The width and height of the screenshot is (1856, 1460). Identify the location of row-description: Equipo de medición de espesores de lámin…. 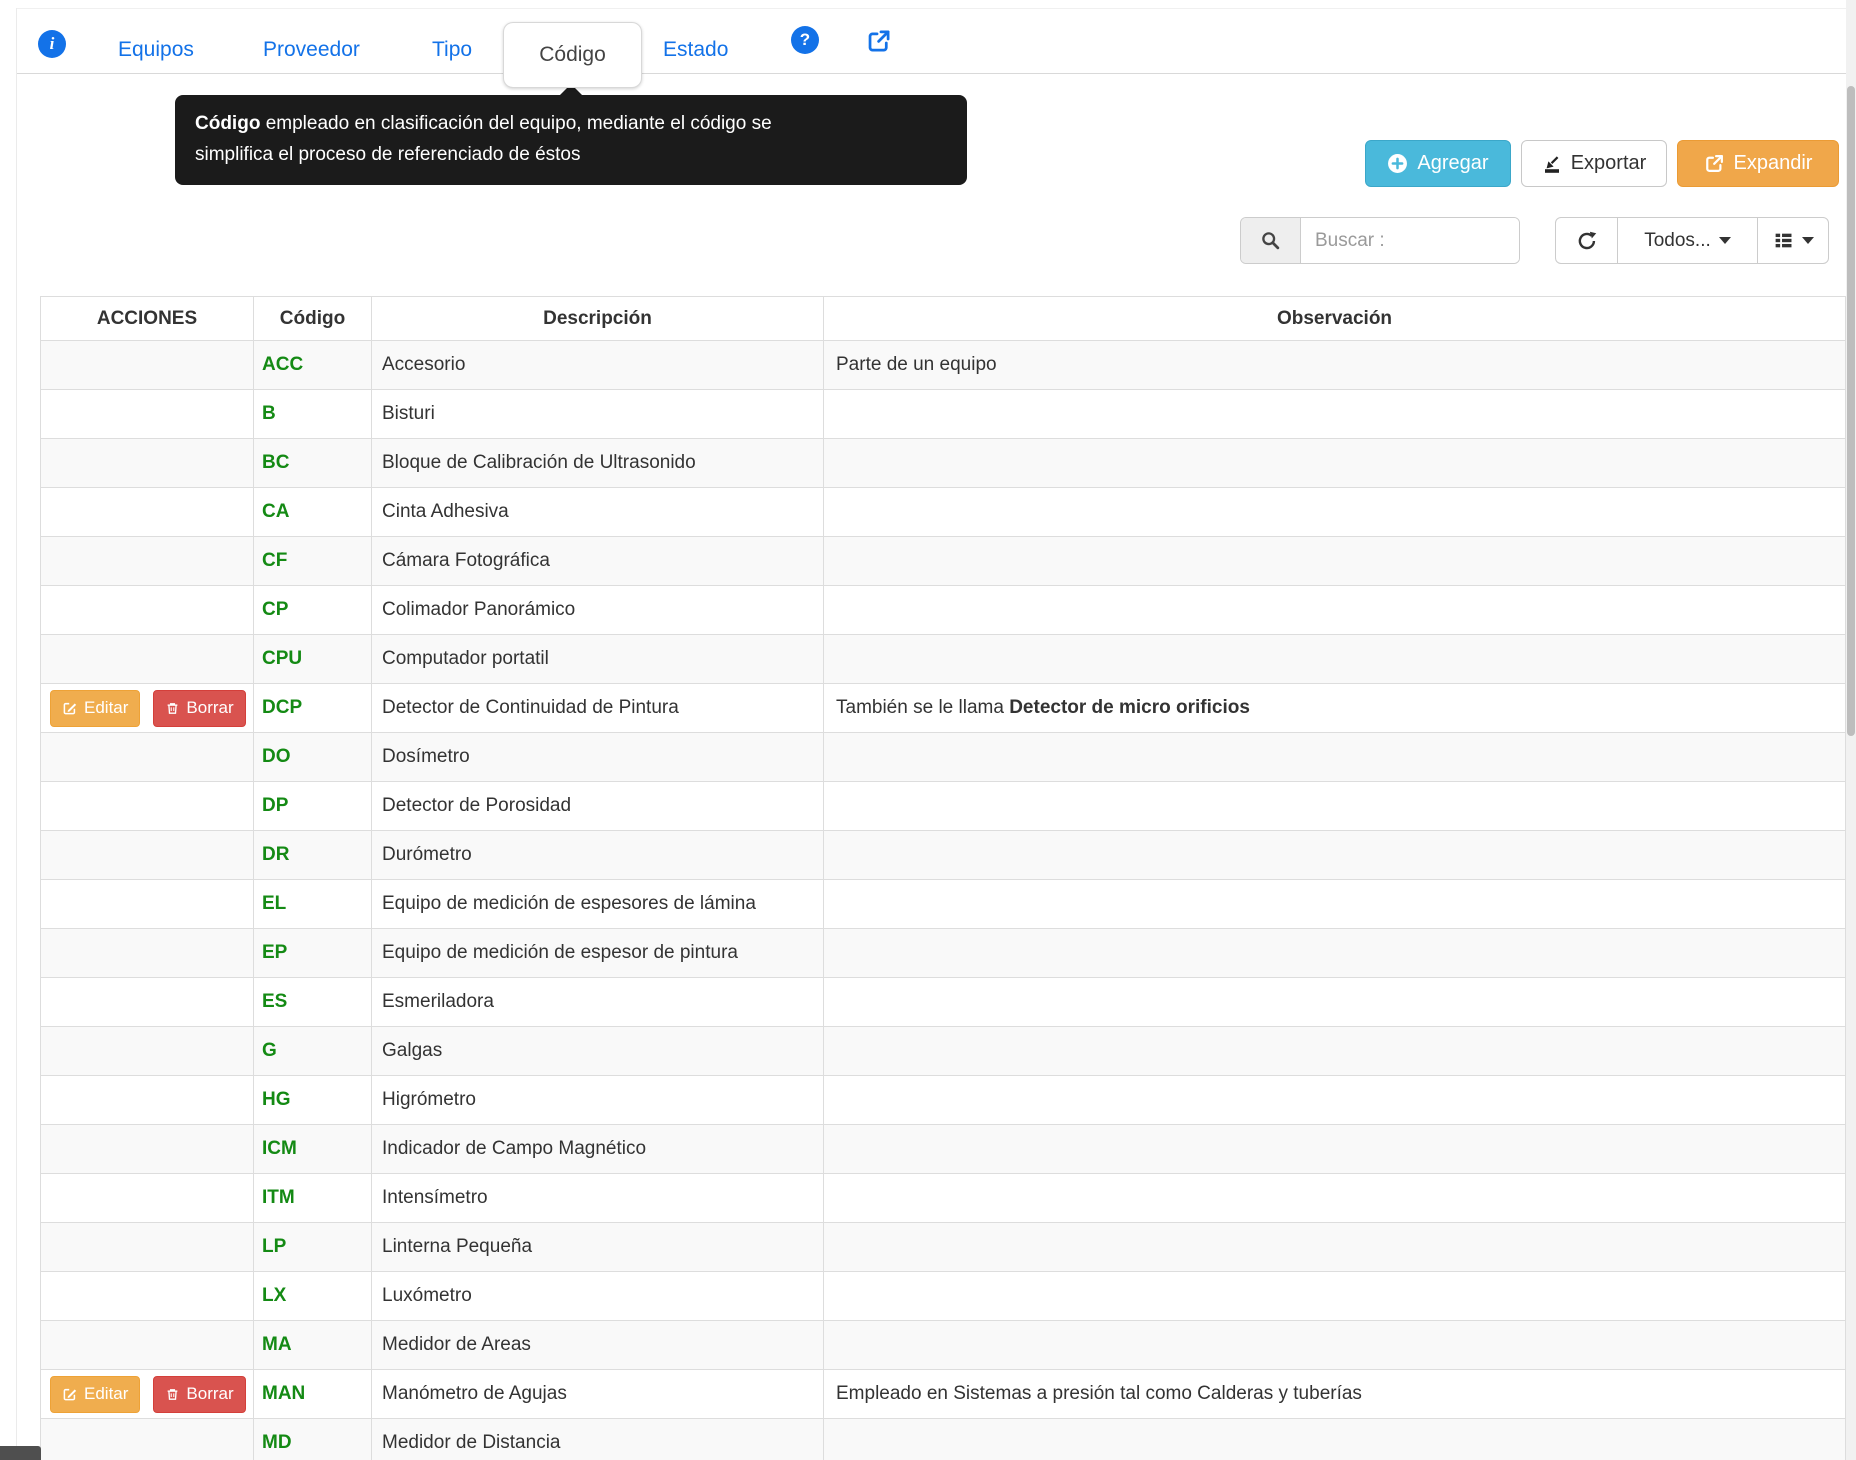
(597, 904).